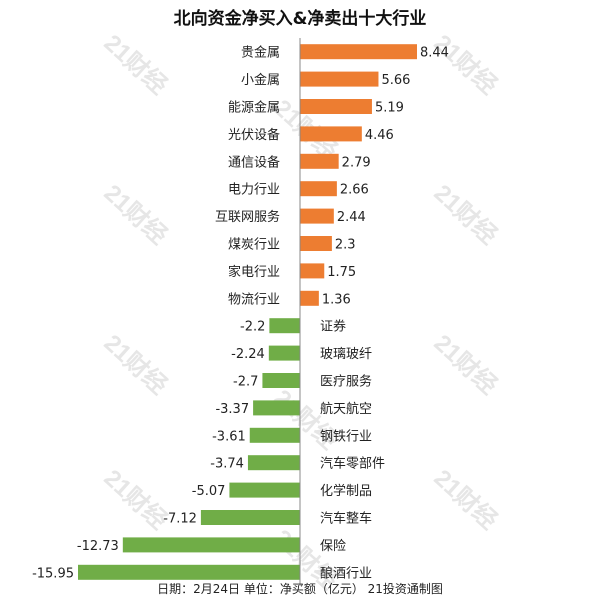 The height and width of the screenshot is (600, 600). What do you see at coordinates (300, 589) in the screenshot?
I see `chart-footer: 日期：2月24日 单位：净买额（亿元） 21投资通制图` at bounding box center [300, 589].